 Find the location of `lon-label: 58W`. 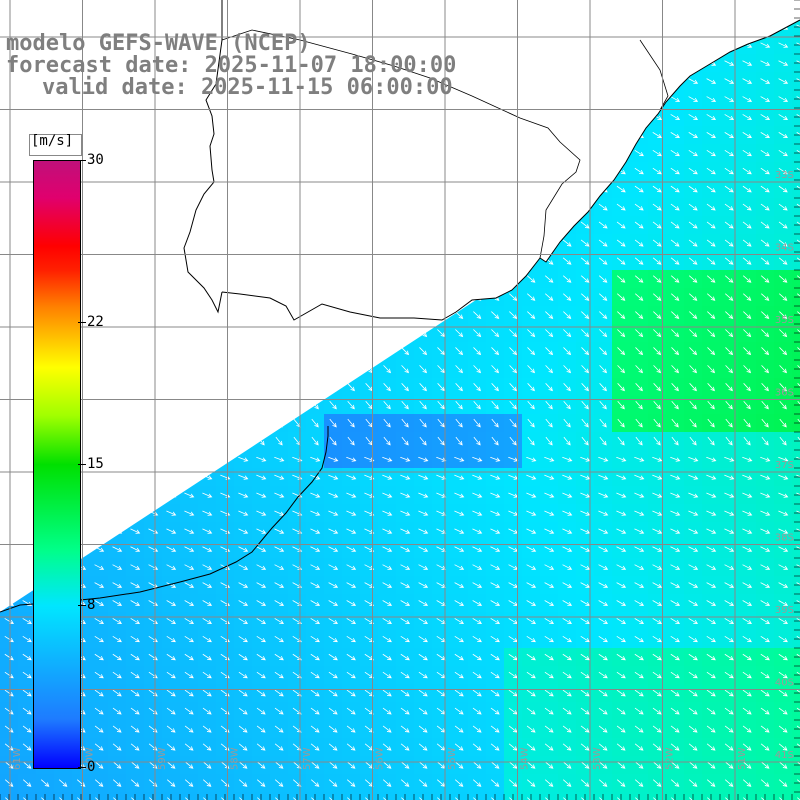

lon-label: 58W is located at coordinates (235, 758).